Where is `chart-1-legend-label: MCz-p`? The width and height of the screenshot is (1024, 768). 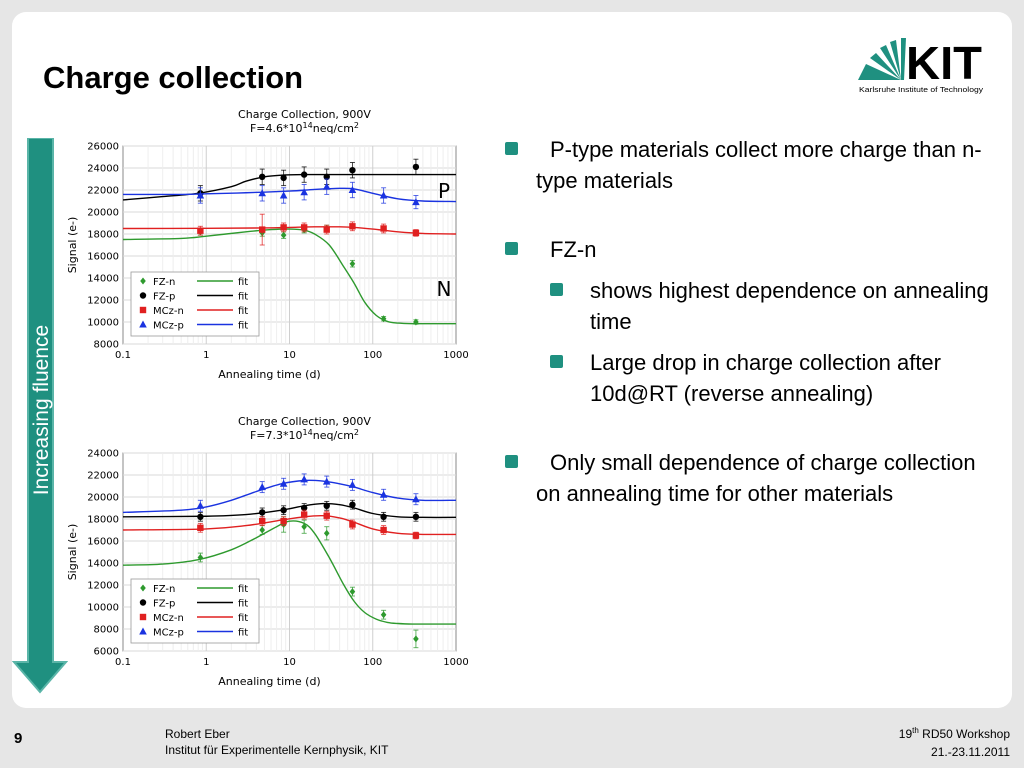
chart-1-legend-label: MCz-p is located at coordinates (168, 633).